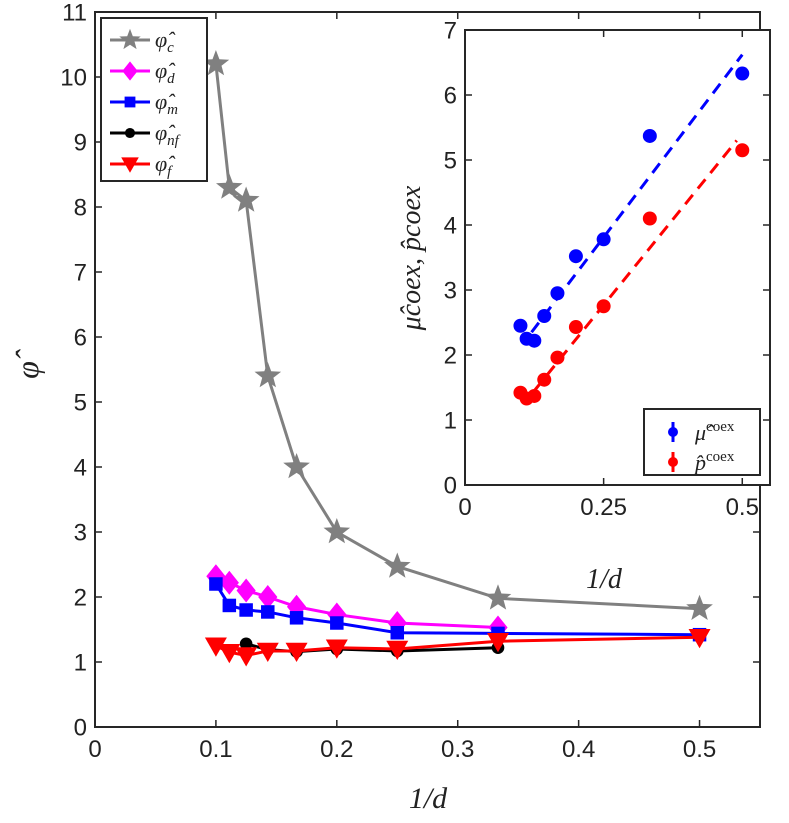 The image size is (789, 823). I want to click on main-ytick-label: 4, so click(80, 468).